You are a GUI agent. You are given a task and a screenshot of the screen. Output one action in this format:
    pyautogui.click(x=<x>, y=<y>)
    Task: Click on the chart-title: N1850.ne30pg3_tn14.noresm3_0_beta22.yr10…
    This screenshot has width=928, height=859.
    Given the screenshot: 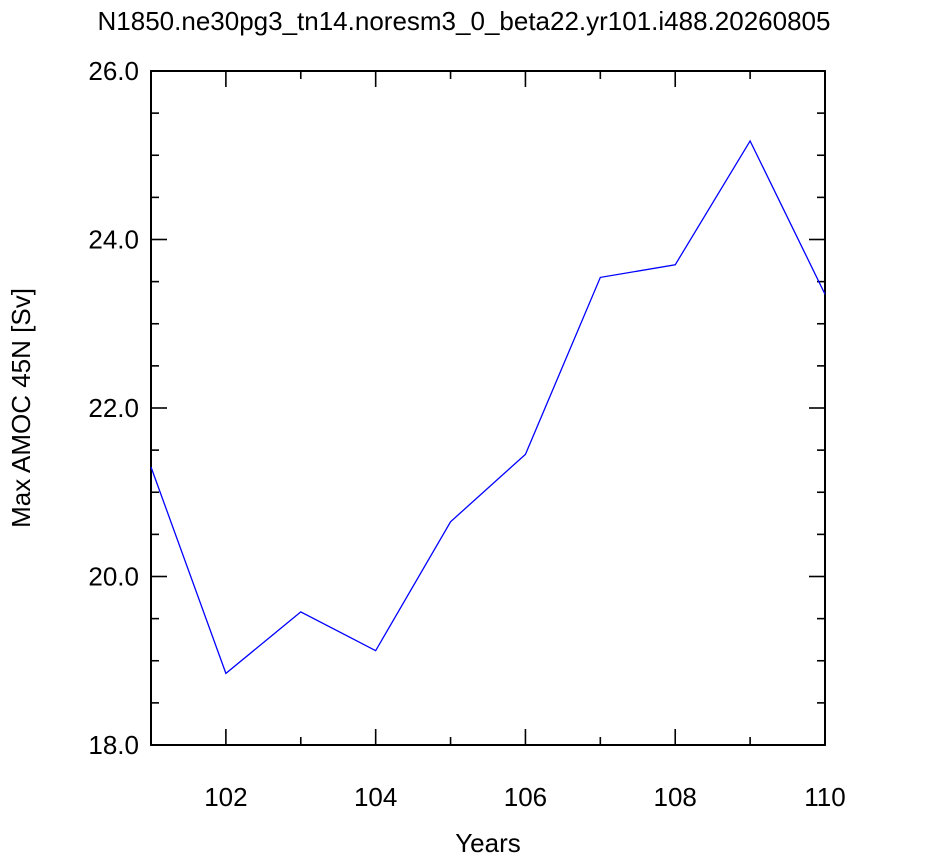 What is the action you would take?
    pyautogui.click(x=464, y=21)
    